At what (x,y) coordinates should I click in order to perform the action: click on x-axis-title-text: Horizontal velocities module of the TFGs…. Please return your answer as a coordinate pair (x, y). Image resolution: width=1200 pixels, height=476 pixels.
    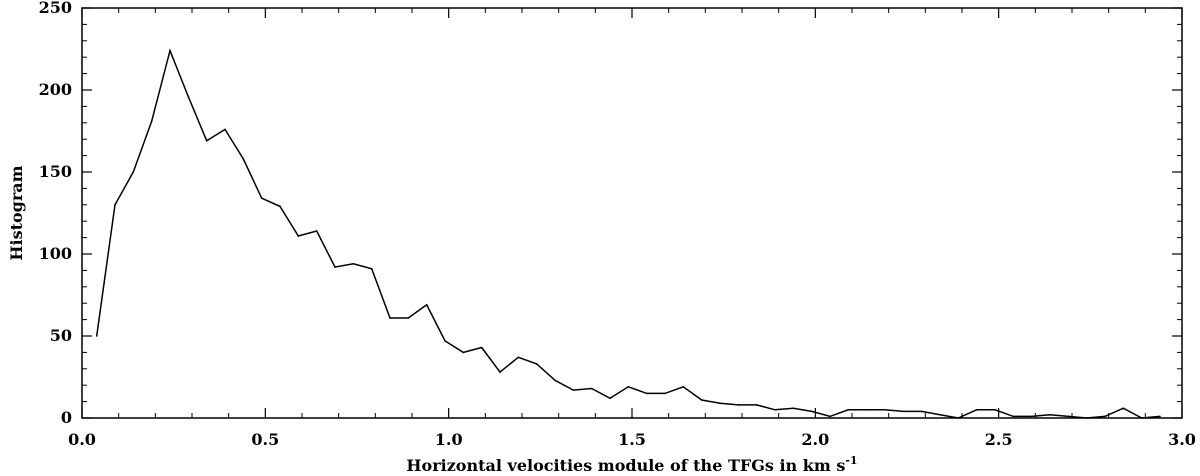
    Looking at the image, I should click on (625, 465).